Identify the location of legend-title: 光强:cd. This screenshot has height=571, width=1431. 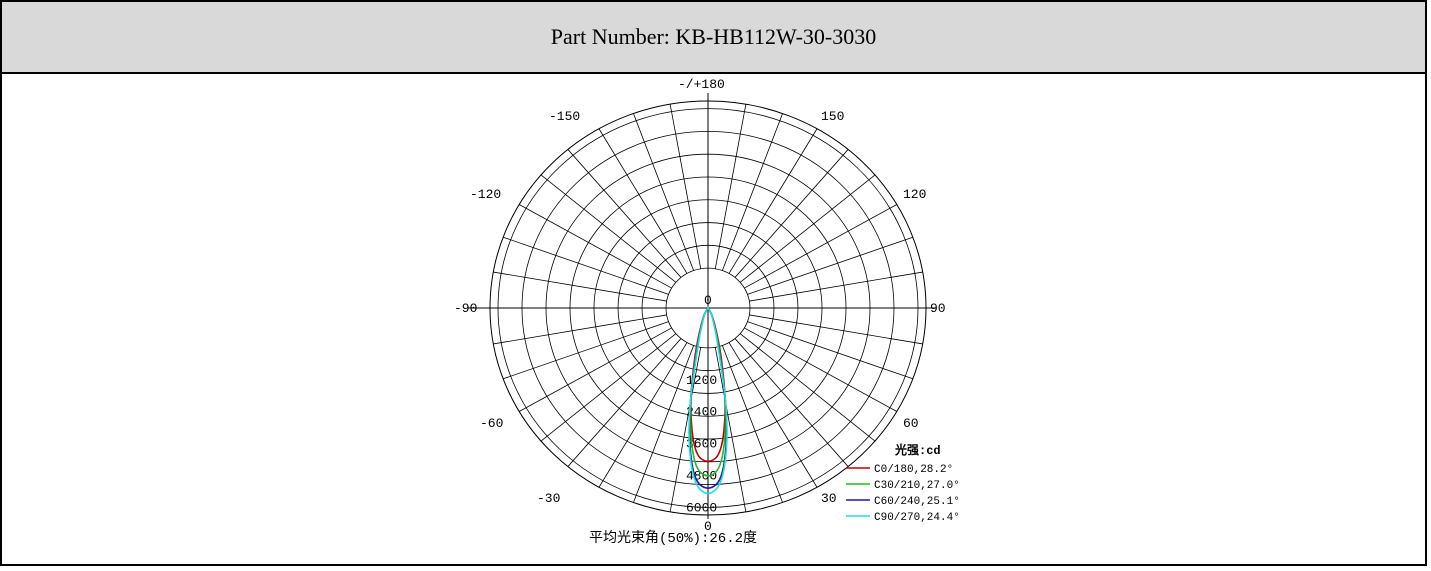
(917, 450).